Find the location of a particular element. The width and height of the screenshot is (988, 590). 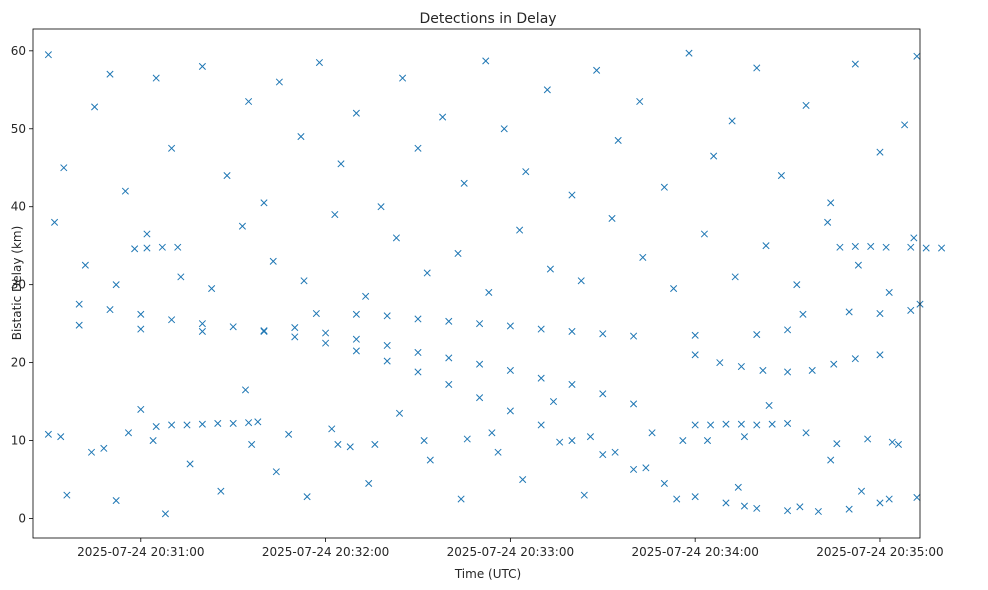

x-axis-label: Time (UTC) is located at coordinates (487, 574).